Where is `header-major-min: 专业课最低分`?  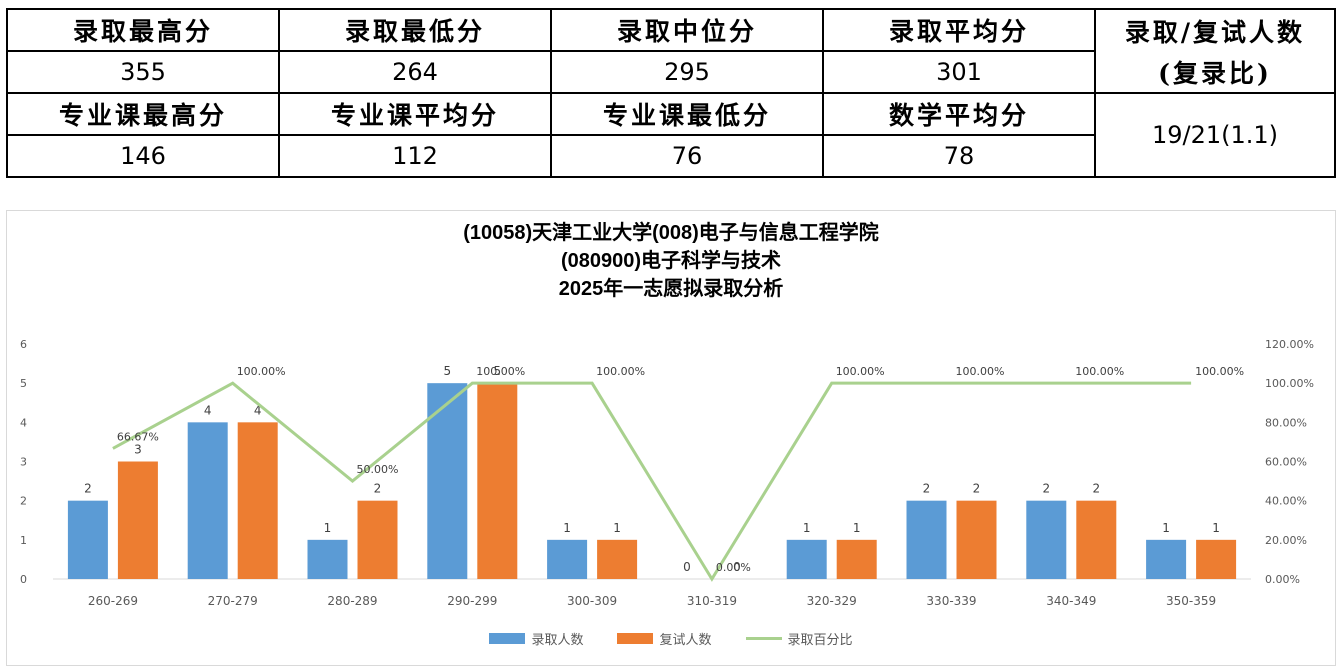
header-major-min: 专业课最低分 is located at coordinates (687, 114).